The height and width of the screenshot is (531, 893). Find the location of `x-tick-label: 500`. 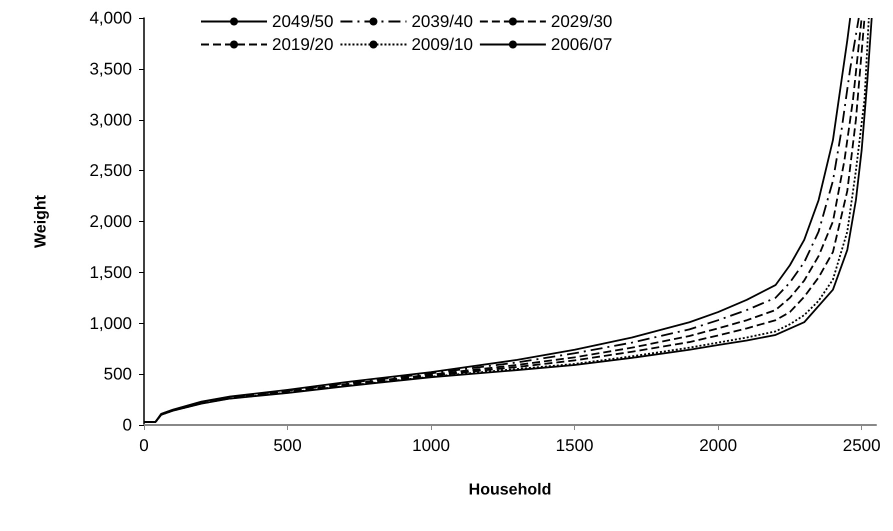

x-tick-label: 500 is located at coordinates (287, 445).